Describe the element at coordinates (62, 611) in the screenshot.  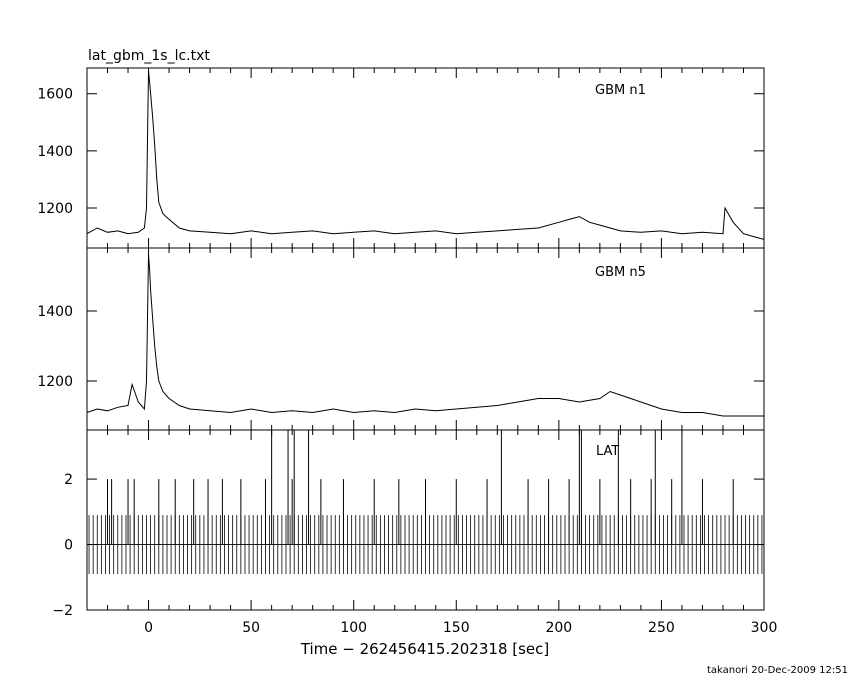
I see `y-tick-label: −2` at that location.